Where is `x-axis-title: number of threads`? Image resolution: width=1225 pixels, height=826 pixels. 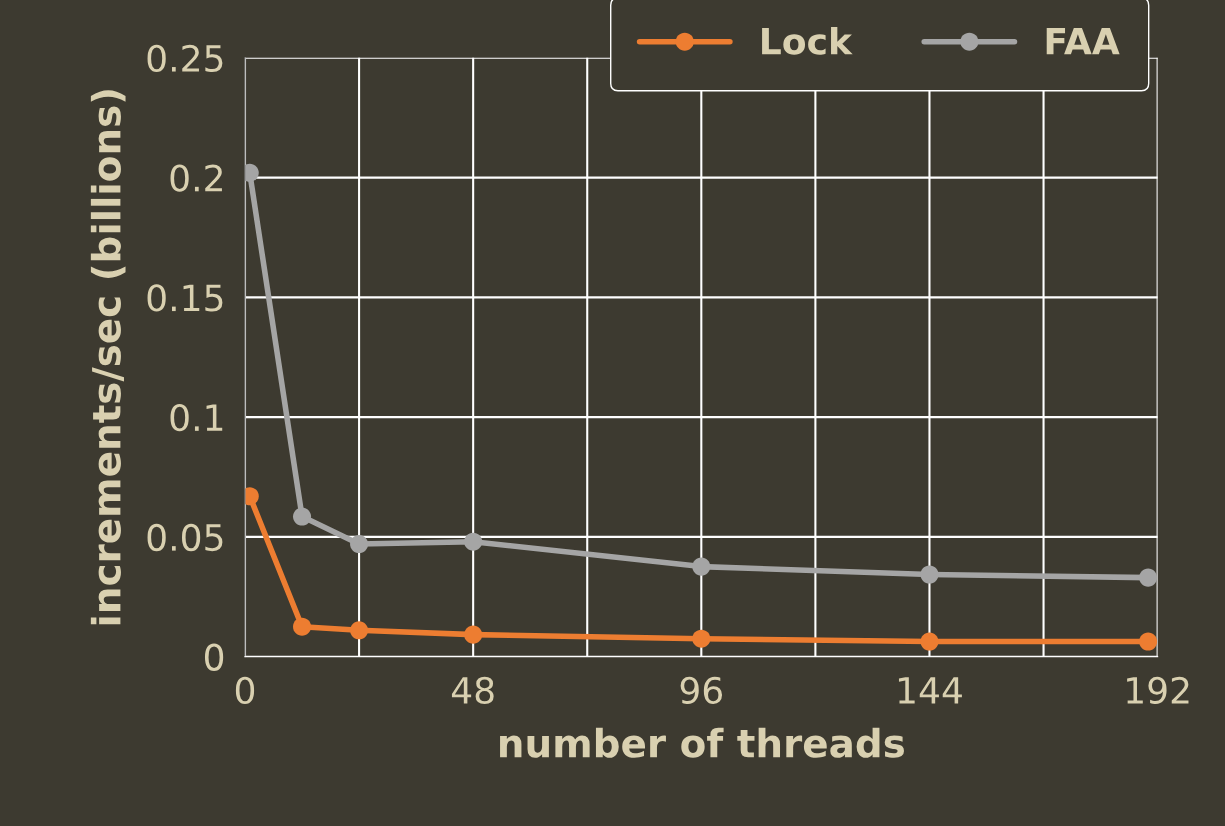 x-axis-title: number of threads is located at coordinates (702, 742).